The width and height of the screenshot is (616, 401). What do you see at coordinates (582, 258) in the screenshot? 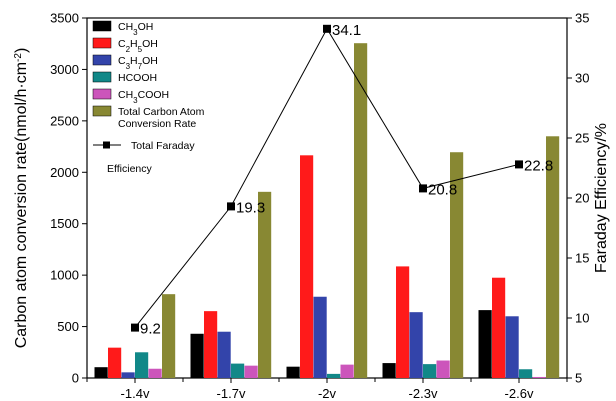
I see `y2-tick-label: 15` at bounding box center [582, 258].